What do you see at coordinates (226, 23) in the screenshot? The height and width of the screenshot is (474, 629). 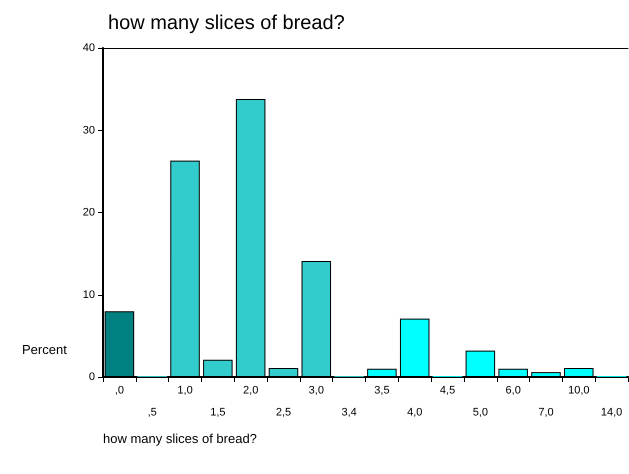 I see `chart-title: how many slices of bread?` at bounding box center [226, 23].